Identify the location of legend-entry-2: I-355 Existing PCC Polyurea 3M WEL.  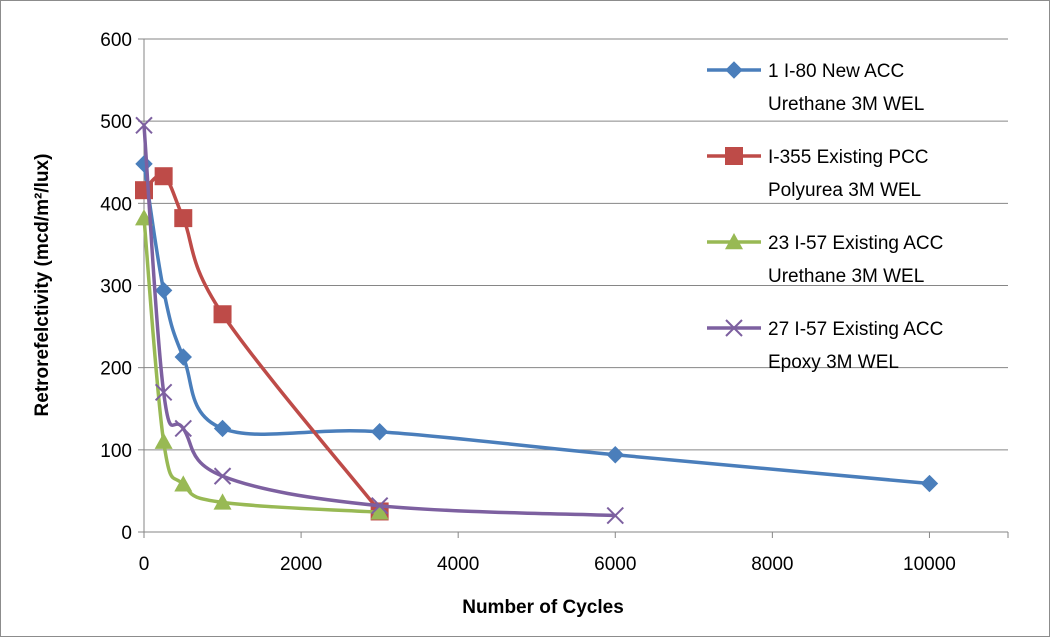
(818, 174).